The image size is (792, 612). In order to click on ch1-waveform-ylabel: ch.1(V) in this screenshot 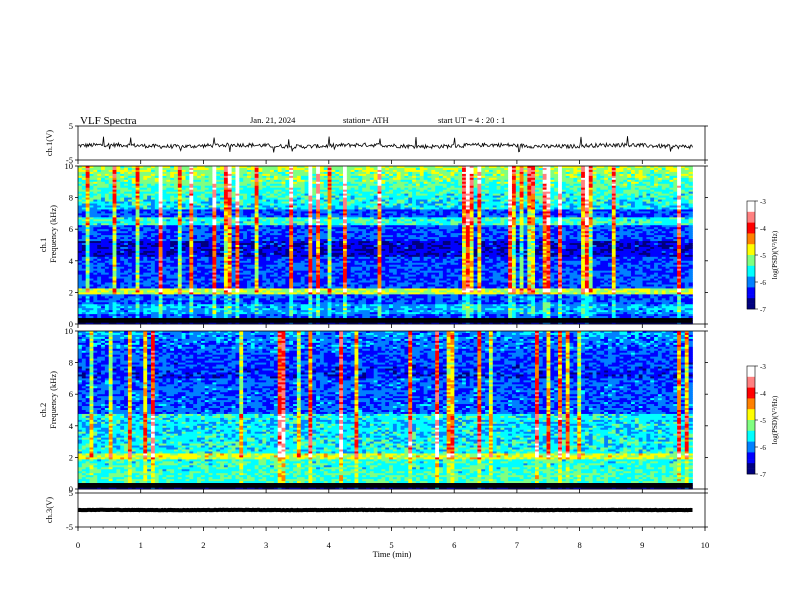, I will do `click(49, 143)`.